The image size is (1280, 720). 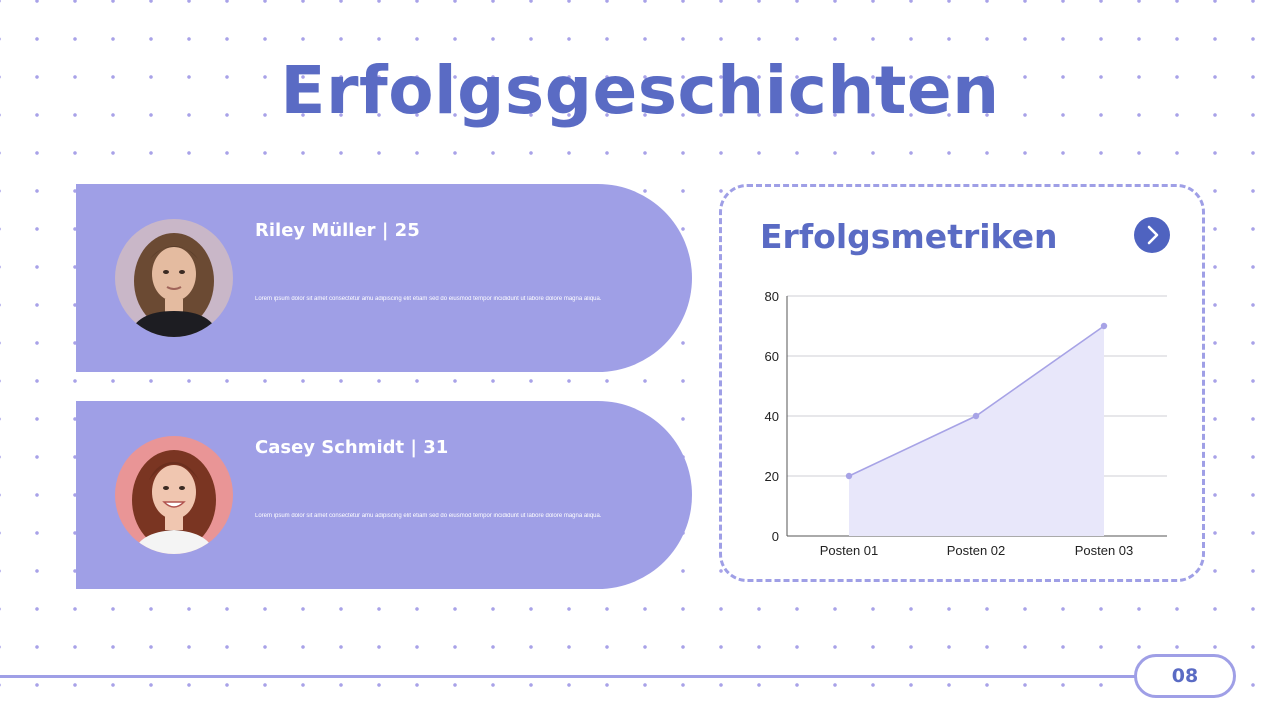 What do you see at coordinates (640, 90) in the screenshot?
I see `slide-title: Erfolgsgeschichten` at bounding box center [640, 90].